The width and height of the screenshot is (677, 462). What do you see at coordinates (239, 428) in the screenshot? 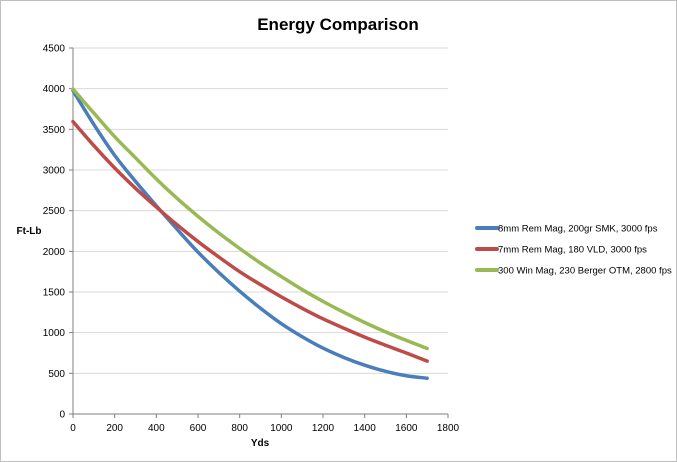
I see `x-tick-label: 800` at bounding box center [239, 428].